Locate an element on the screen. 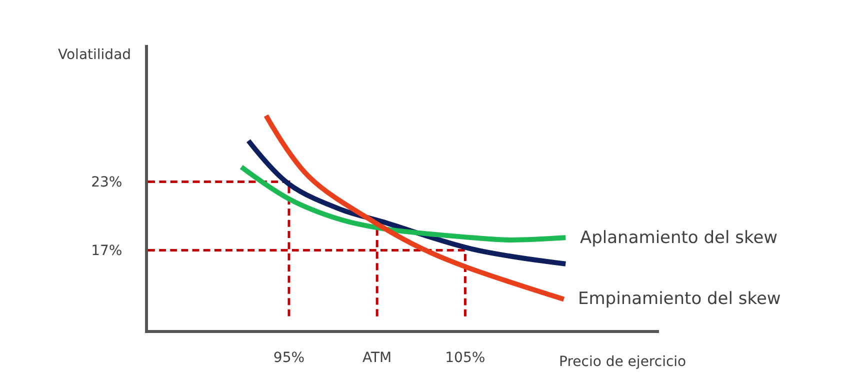 The image size is (867, 389). x-tick-label: 95% is located at coordinates (289, 358).